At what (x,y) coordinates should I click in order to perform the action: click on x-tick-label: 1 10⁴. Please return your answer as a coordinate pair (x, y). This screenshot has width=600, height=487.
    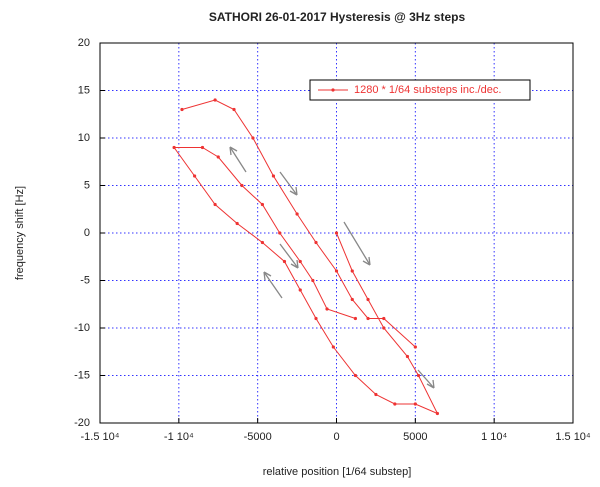
    Looking at the image, I should click on (494, 437).